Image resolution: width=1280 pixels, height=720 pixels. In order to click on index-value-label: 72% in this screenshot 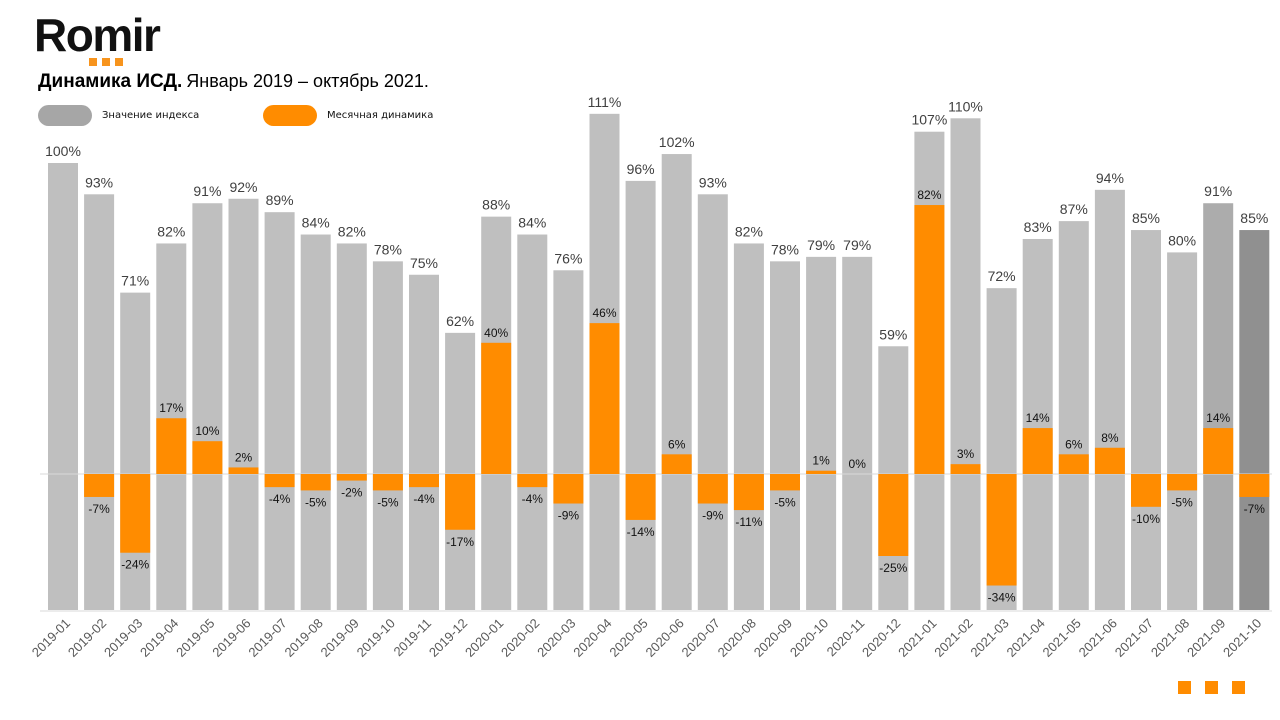, I will do `click(1002, 276)`.